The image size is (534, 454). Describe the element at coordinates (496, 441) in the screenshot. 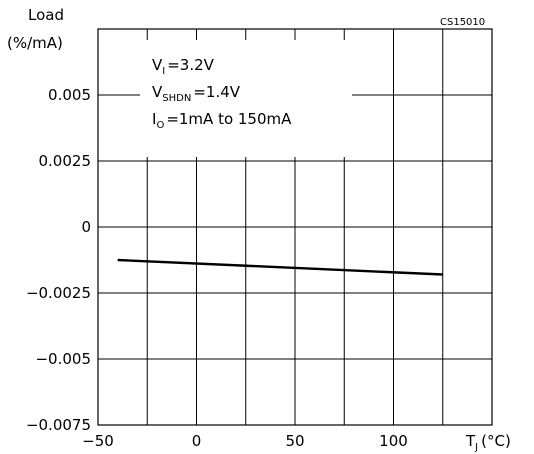

I see `x-axis-label-unit: (°C)` at that location.